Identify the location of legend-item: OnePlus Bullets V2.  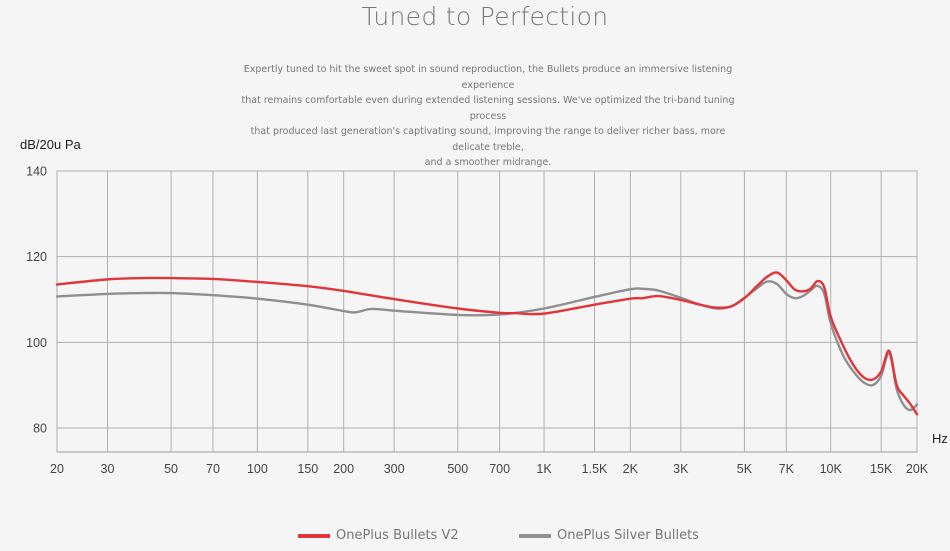
(378, 535).